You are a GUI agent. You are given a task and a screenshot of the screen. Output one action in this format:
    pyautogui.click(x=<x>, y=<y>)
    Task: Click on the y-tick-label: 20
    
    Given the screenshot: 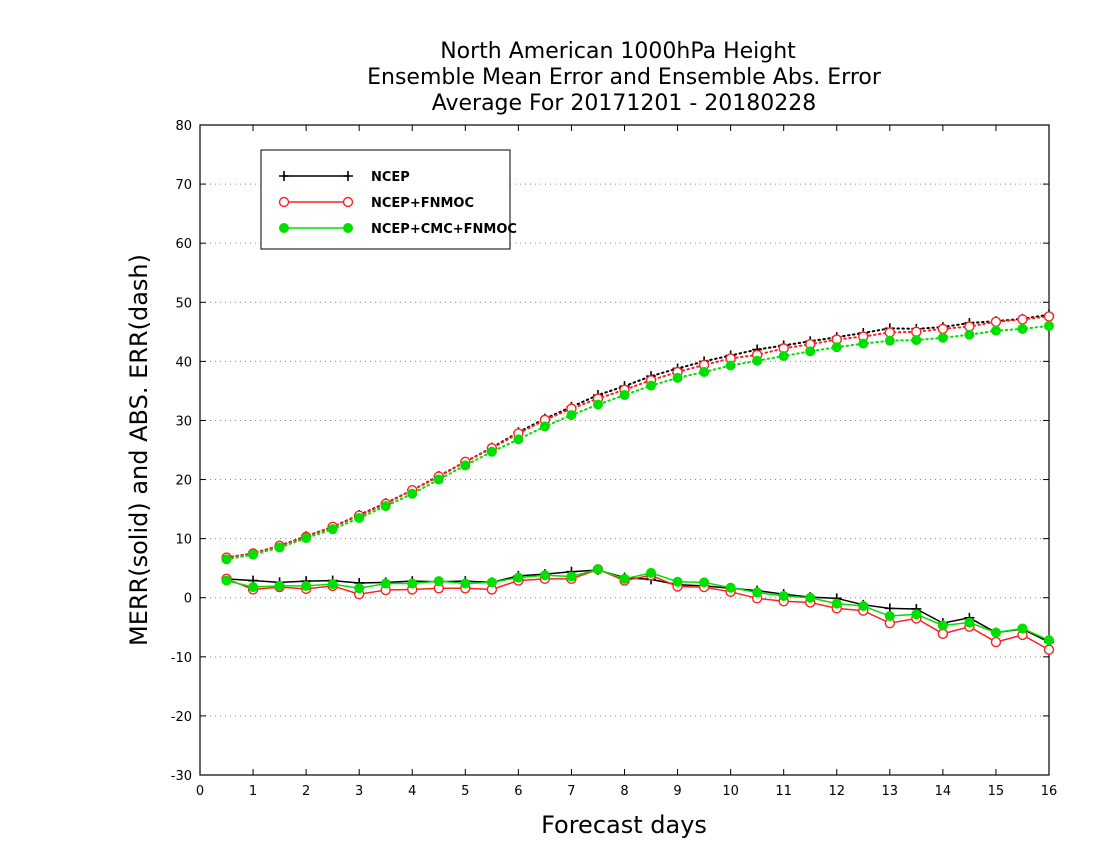 What is the action you would take?
    pyautogui.click(x=183, y=481)
    